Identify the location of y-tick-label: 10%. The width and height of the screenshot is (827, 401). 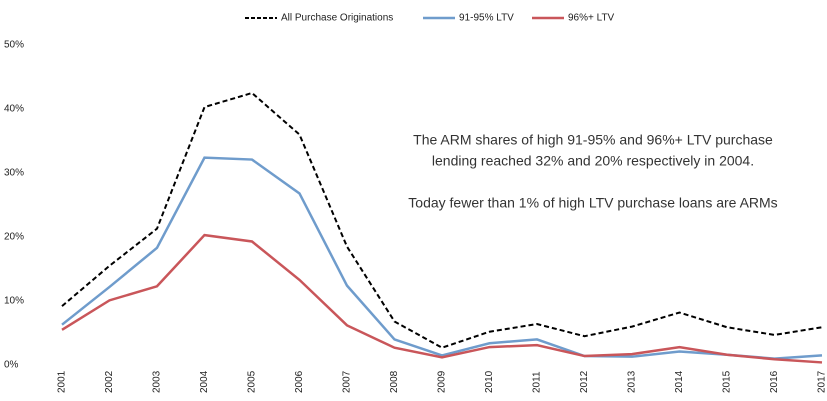
(14, 301).